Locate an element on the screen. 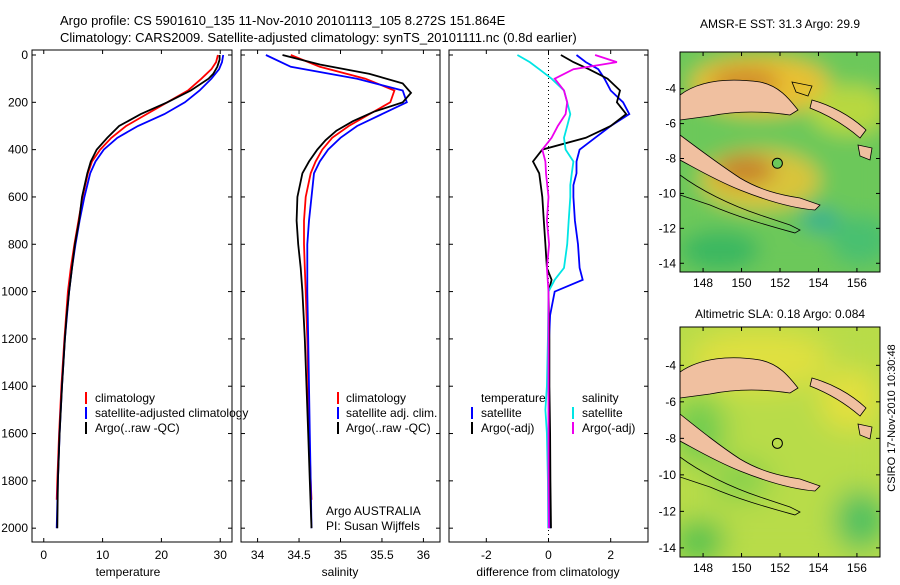 Image resolution: width=900 pixels, height=585 pixels. legend-sal-argo: Argo(-adj) is located at coordinates (608, 428).